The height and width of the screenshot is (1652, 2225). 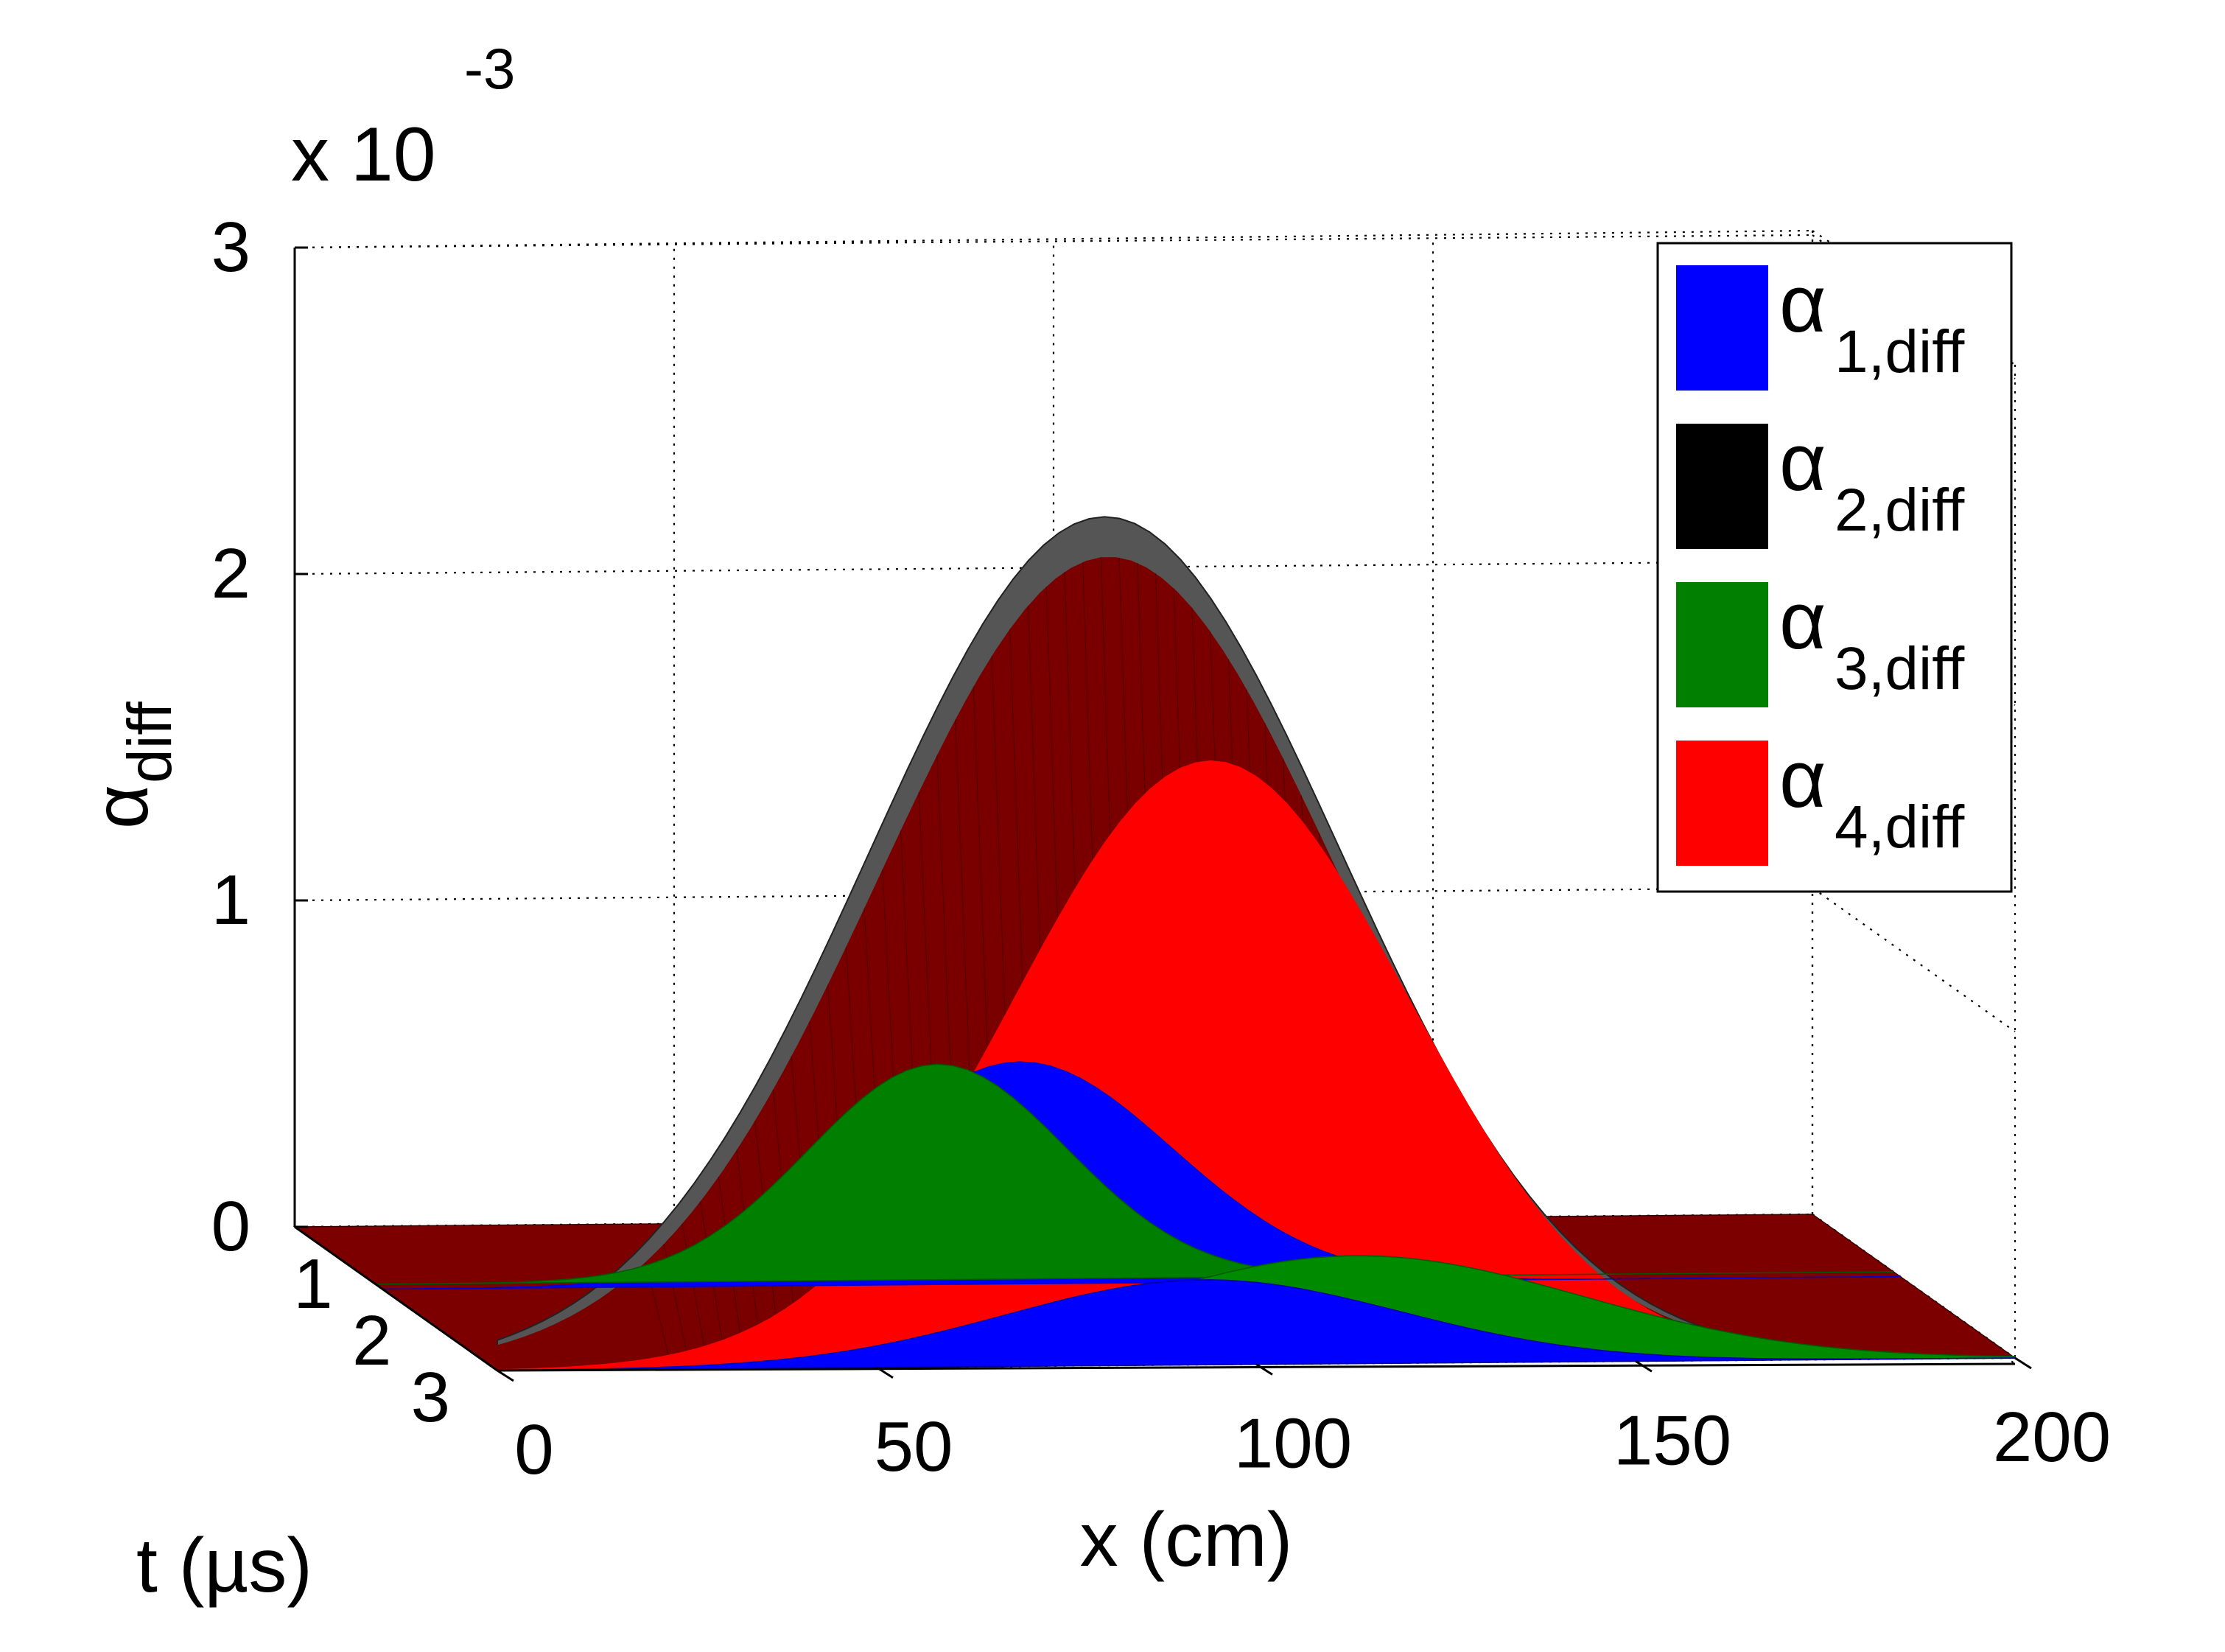 I want to click on t-axis-line, so click(x=396, y=1298).